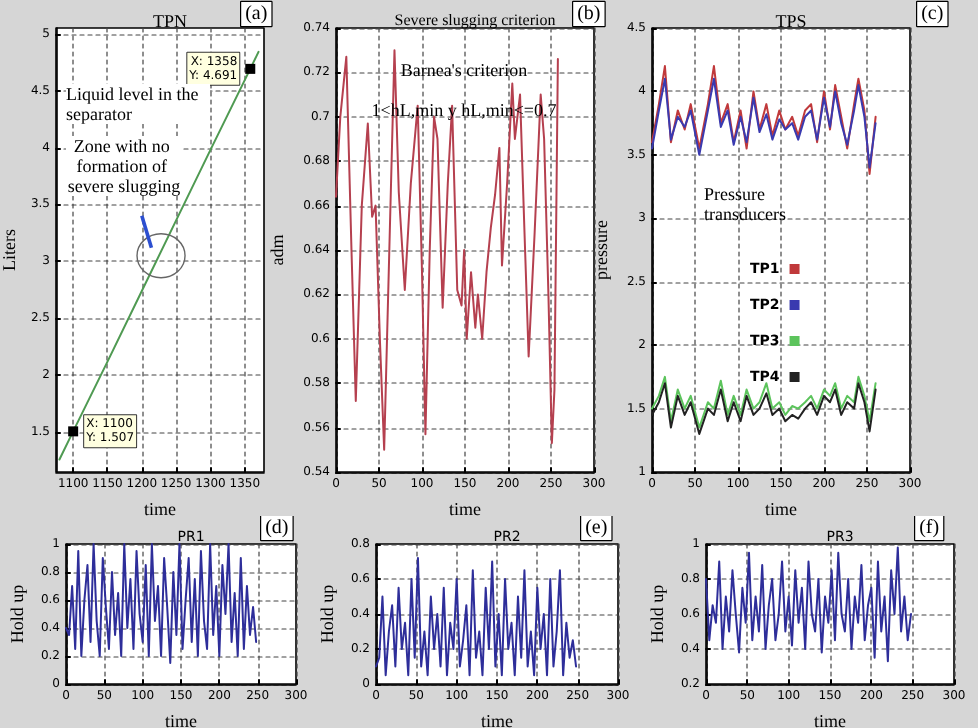 This screenshot has height=728, width=978. Describe the element at coordinates (277, 528) in the screenshot. I see `text: (d)` at that location.